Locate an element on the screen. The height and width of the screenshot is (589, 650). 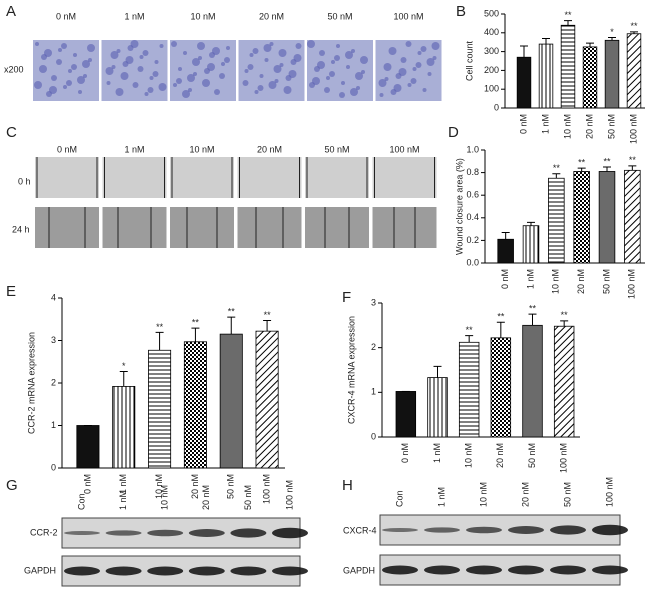
y-tick-label: 0.6 is located at coordinates (472, 195).